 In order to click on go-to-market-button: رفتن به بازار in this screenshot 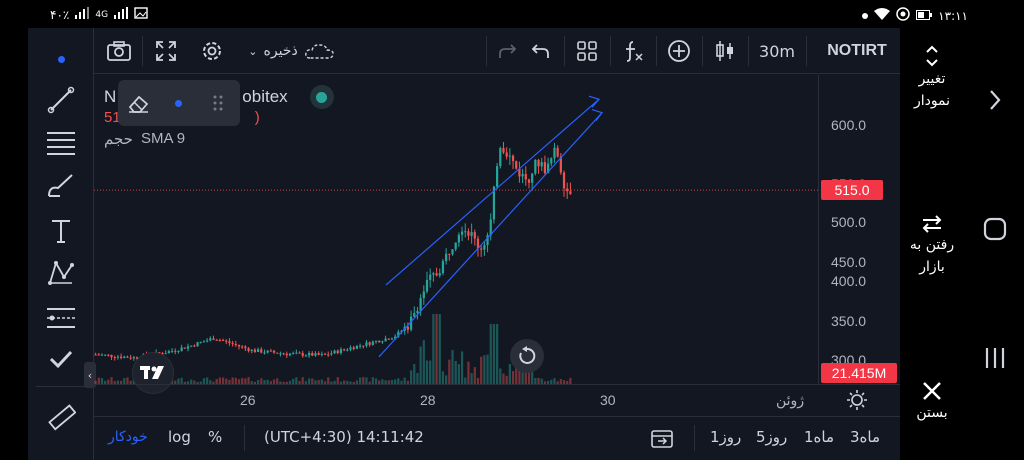, I will do `click(932, 246)`.